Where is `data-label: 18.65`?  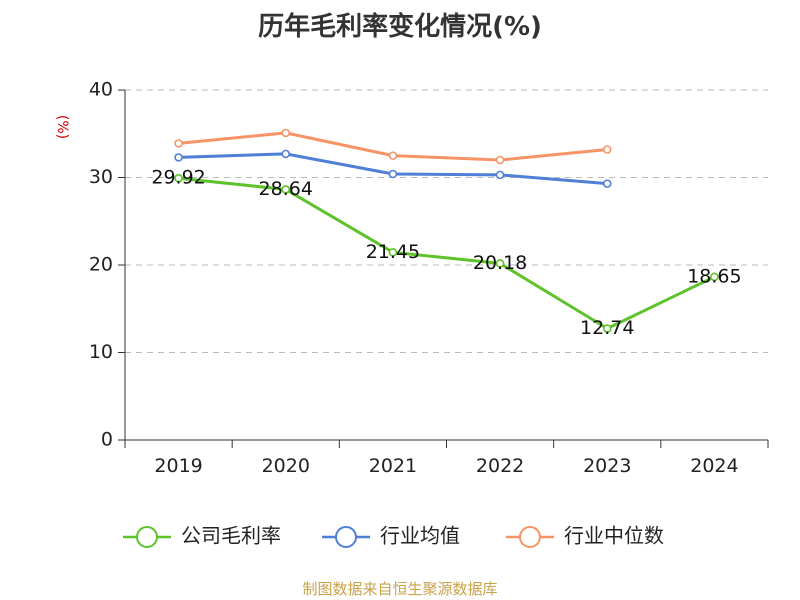
data-label: 18.65 is located at coordinates (714, 276).